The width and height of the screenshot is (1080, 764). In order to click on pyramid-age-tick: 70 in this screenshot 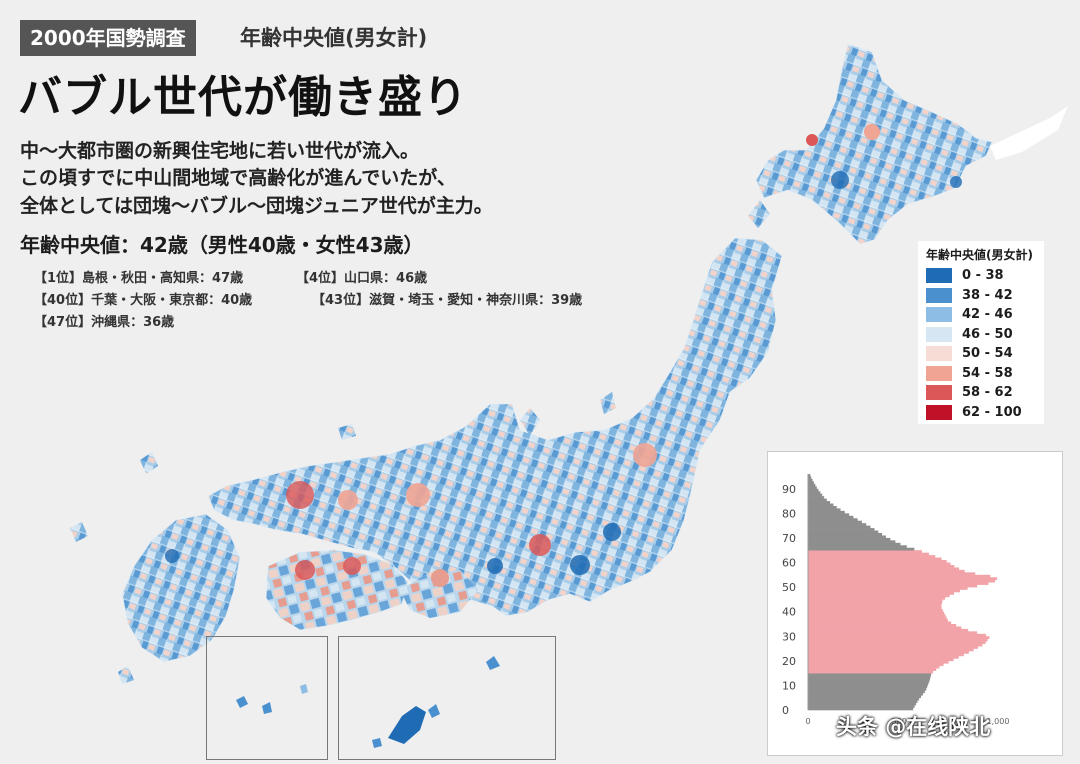, I will do `click(789, 538)`.